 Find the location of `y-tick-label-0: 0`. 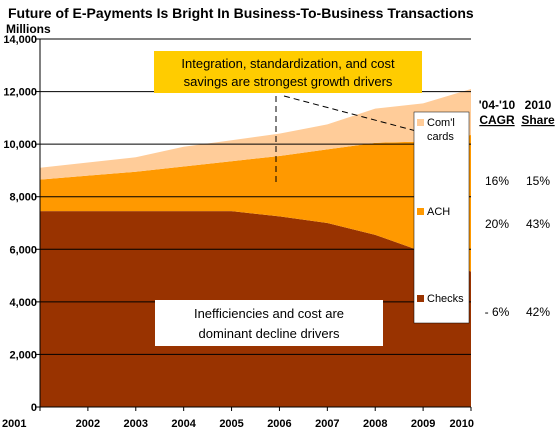

y-tick-label-0: 0 is located at coordinates (34, 408).